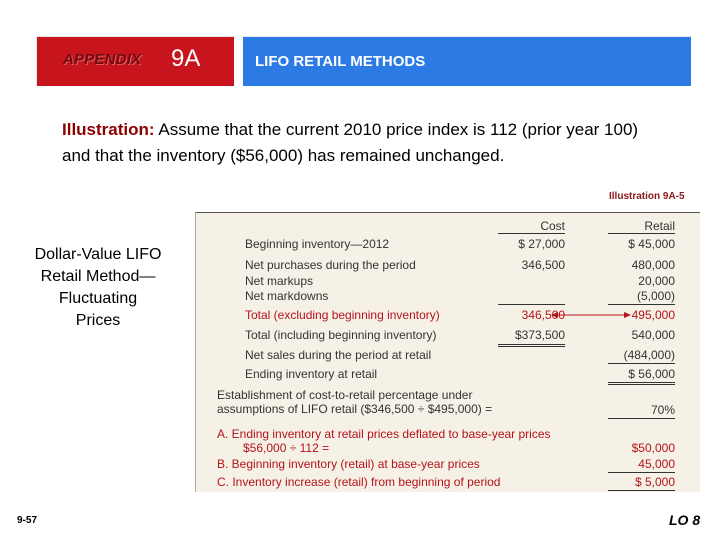  What do you see at coordinates (541, 244) in the screenshot?
I see `row-cost: $ 27,000` at bounding box center [541, 244].